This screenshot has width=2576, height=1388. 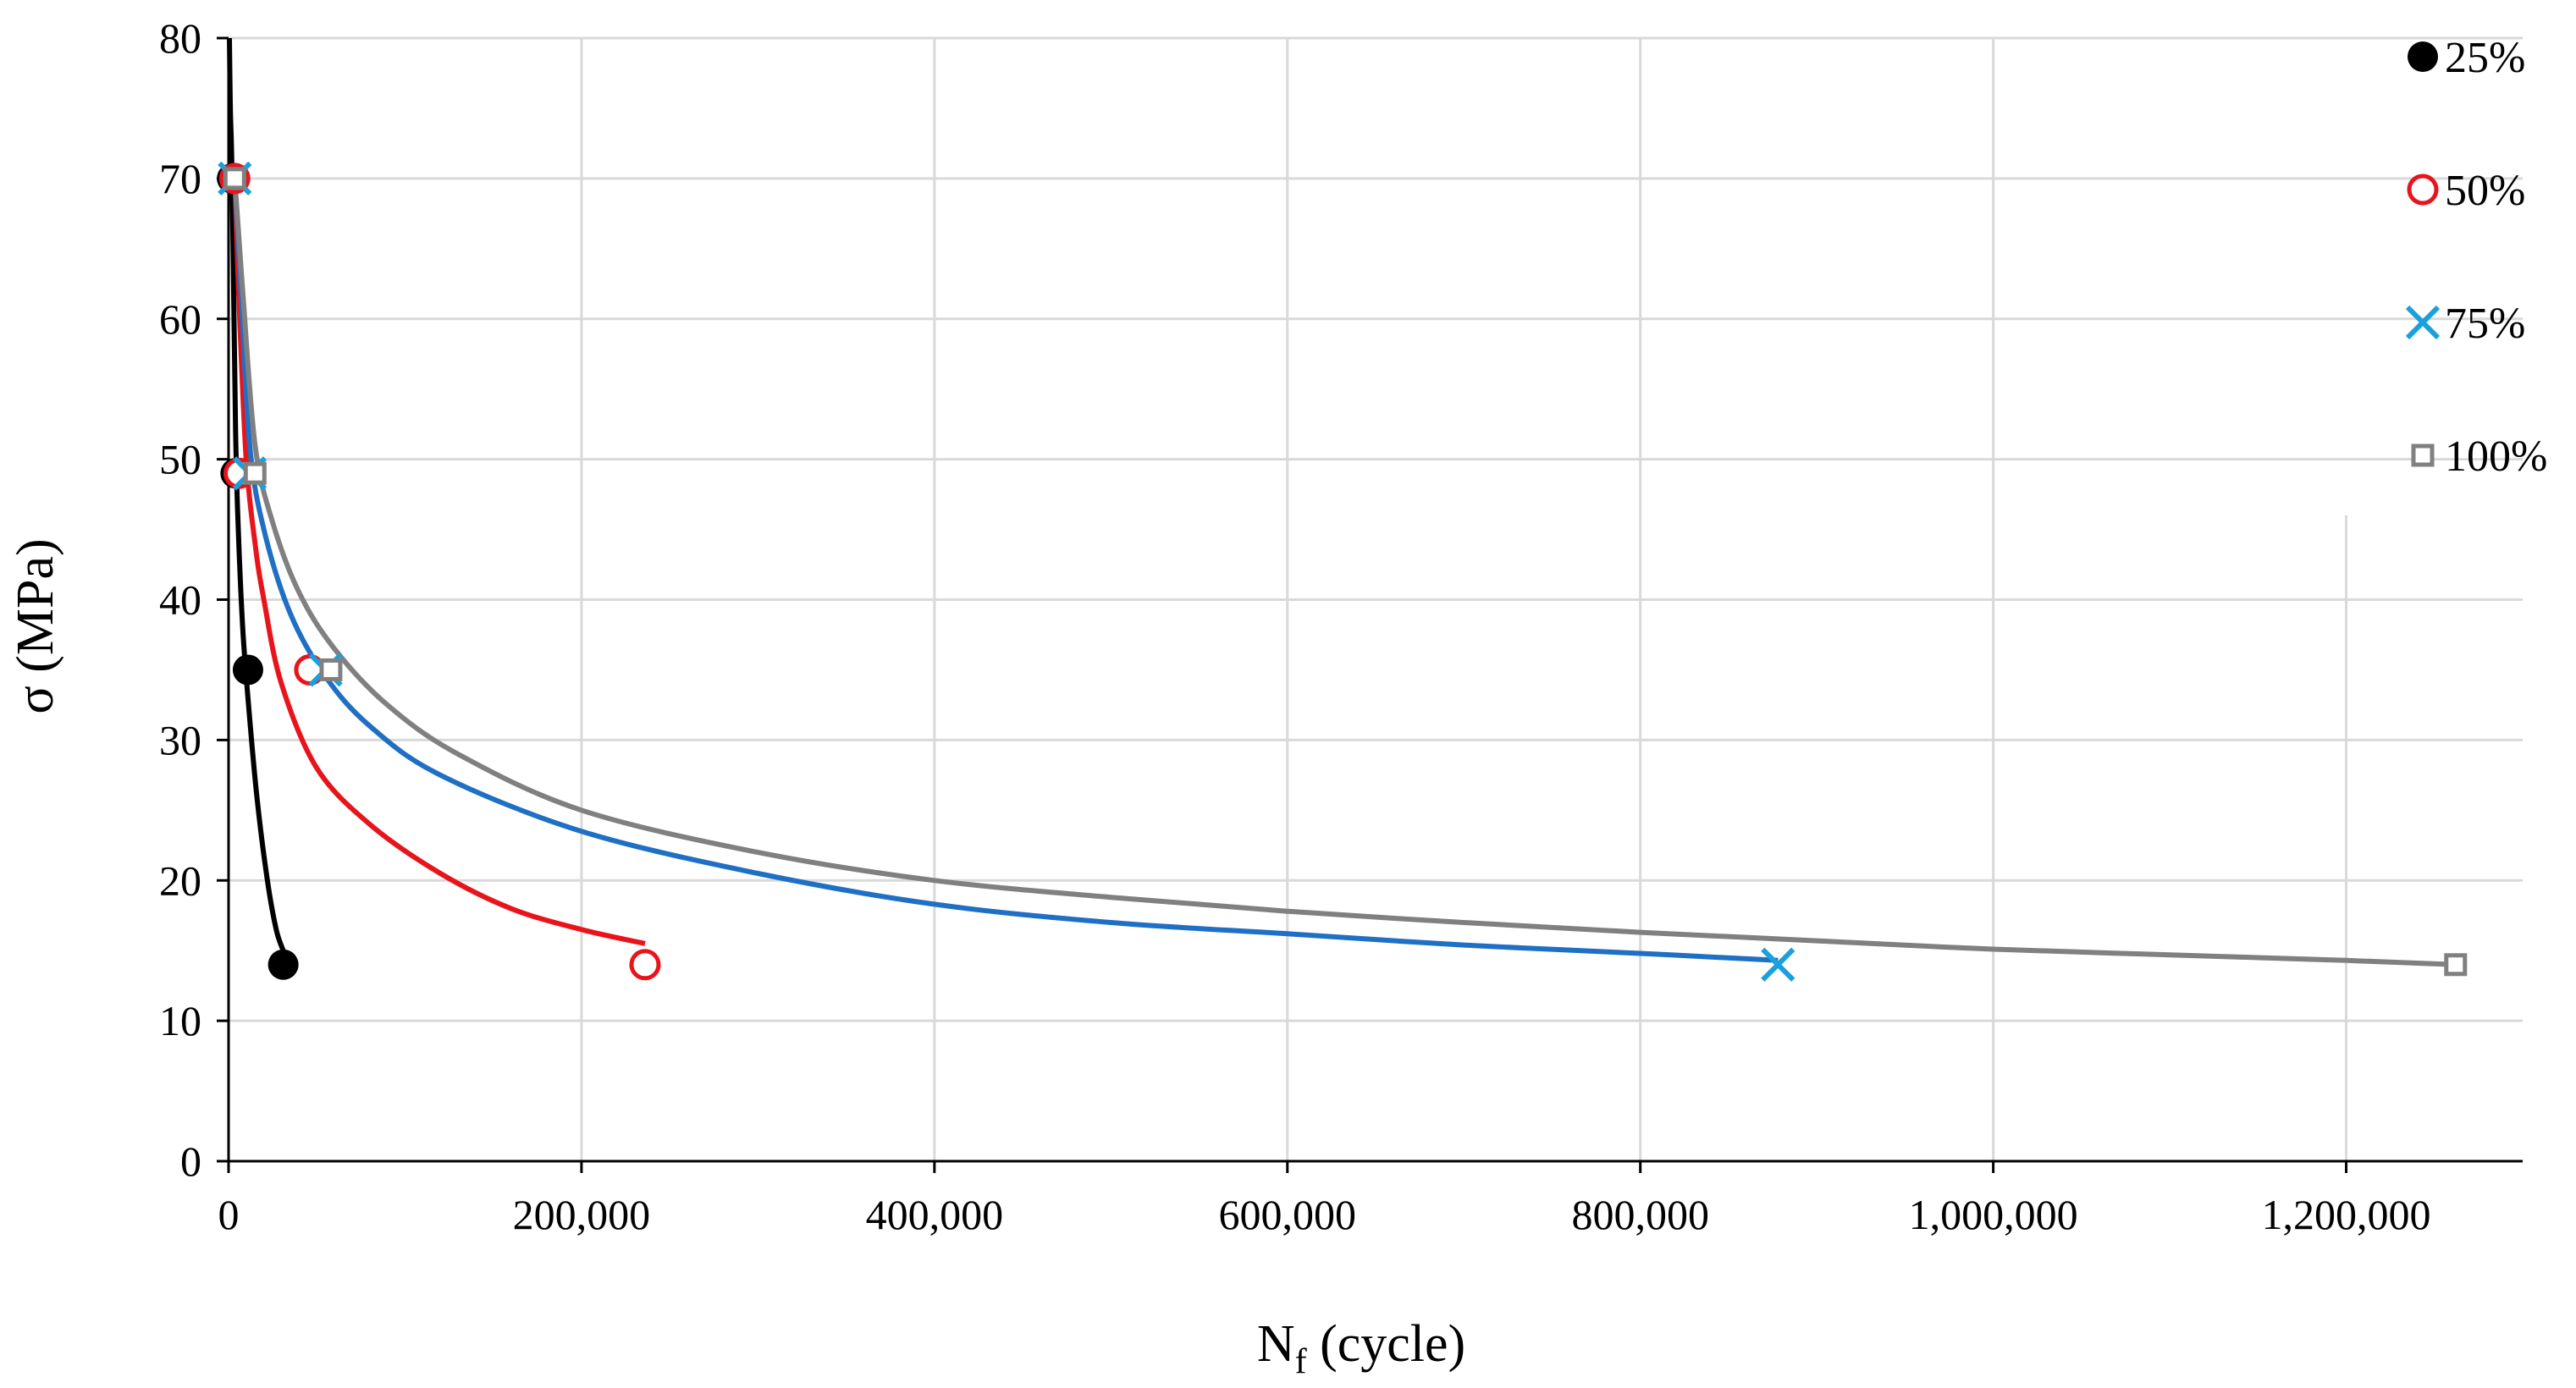 What do you see at coordinates (935, 1214) in the screenshot?
I see `x-tick-label: 400,000` at bounding box center [935, 1214].